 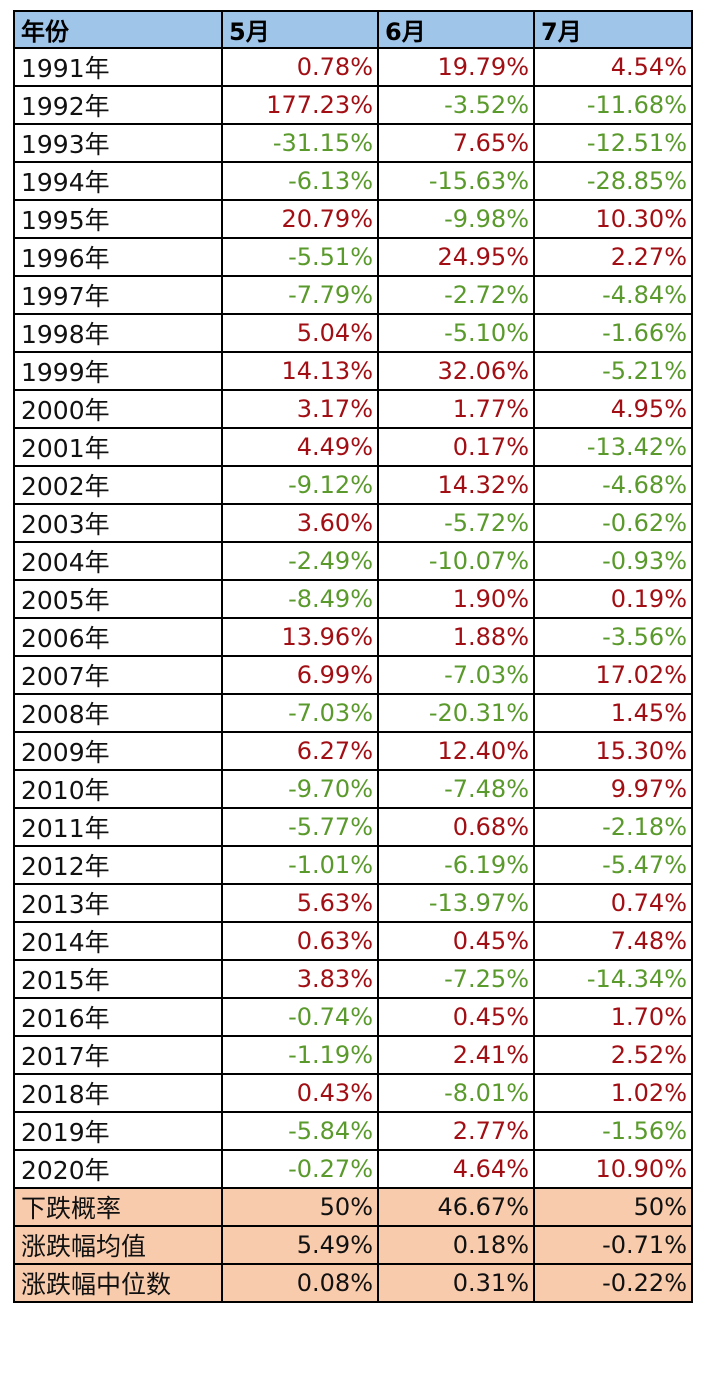 I want to click on june-value-cell: -20.31%, so click(x=456, y=713).